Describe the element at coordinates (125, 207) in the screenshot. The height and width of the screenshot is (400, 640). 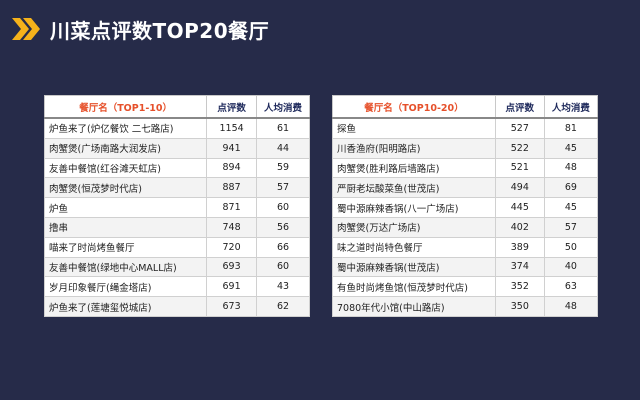
I see `restaurant-name-cell: 炉鱼` at that location.